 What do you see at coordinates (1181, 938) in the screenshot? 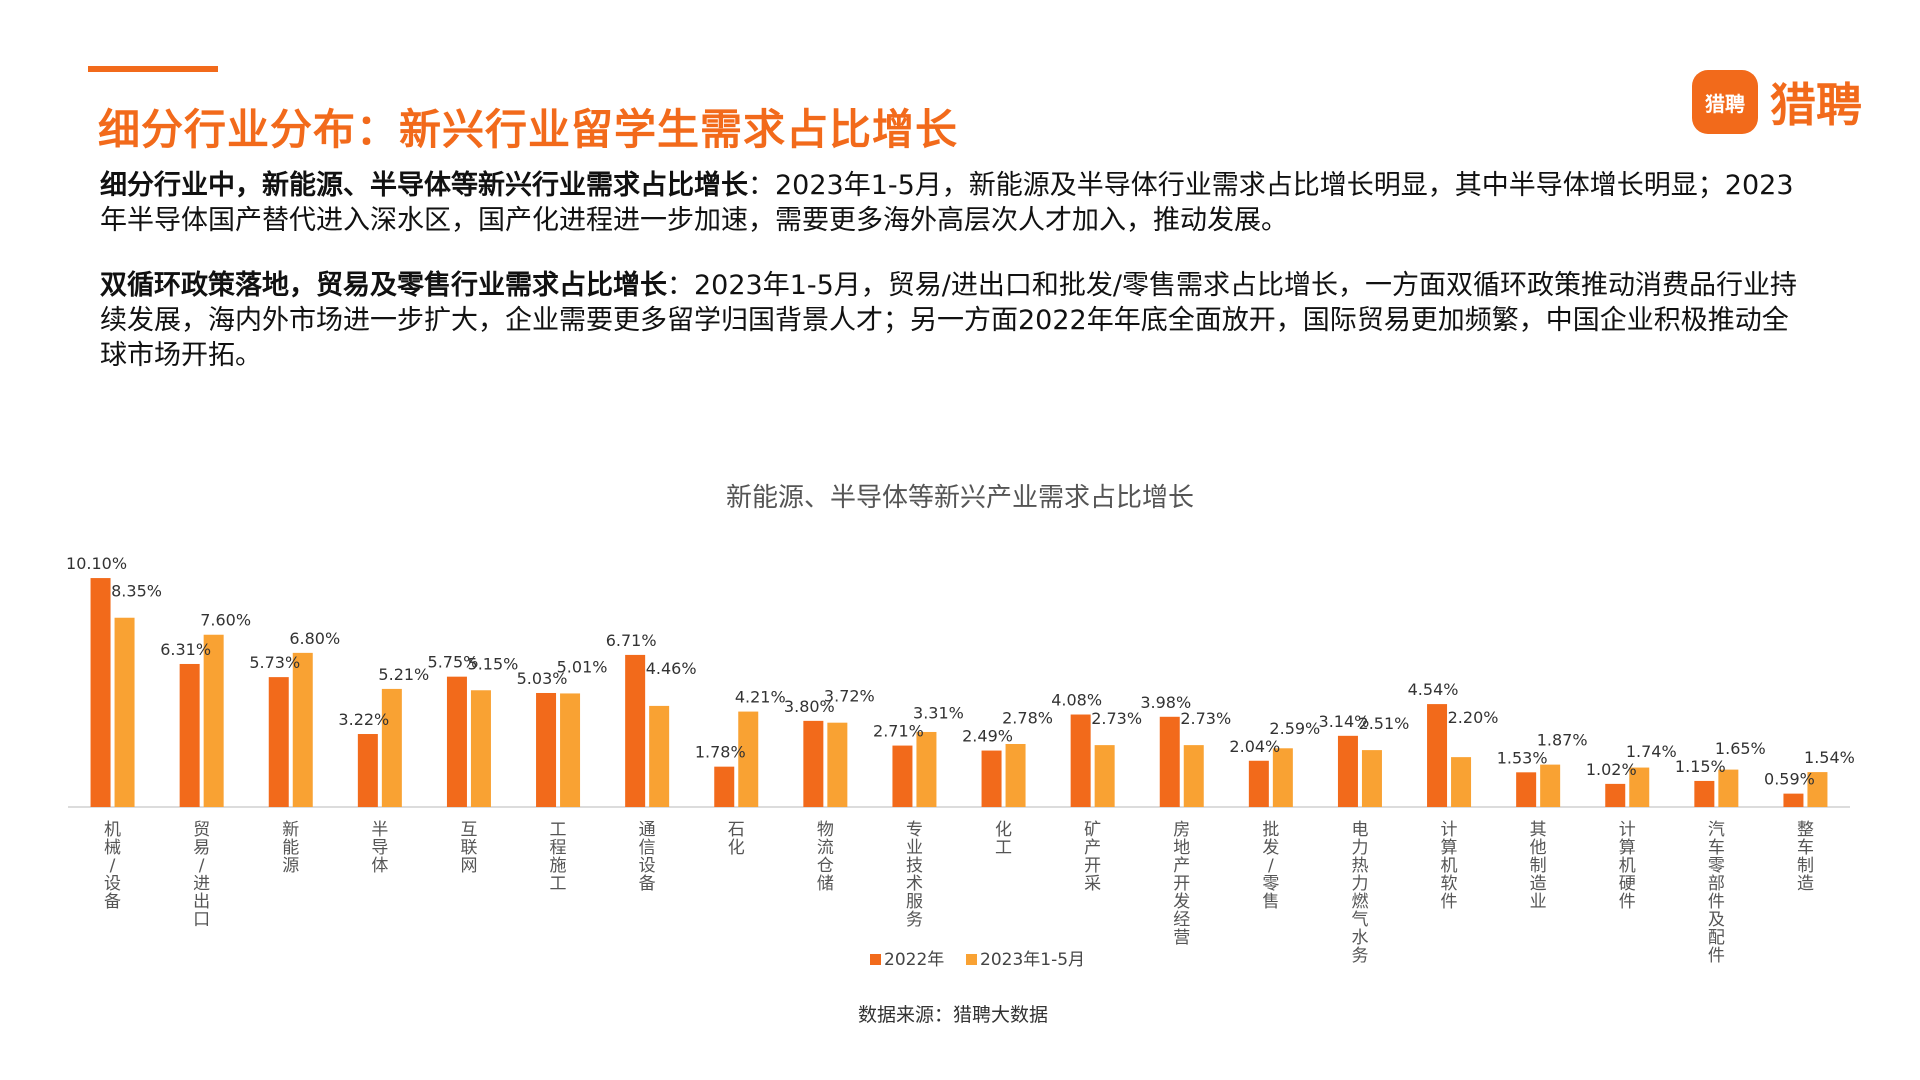
I see `category-label-char: 营` at bounding box center [1181, 938].